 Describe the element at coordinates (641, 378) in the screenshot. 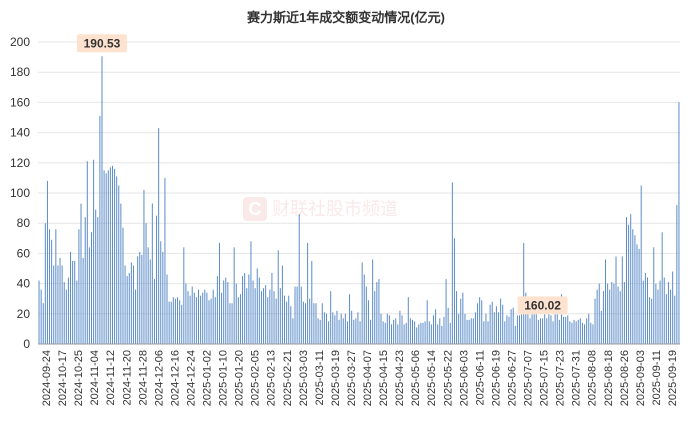

I see `x-tick-label: 2025-09-03` at that location.